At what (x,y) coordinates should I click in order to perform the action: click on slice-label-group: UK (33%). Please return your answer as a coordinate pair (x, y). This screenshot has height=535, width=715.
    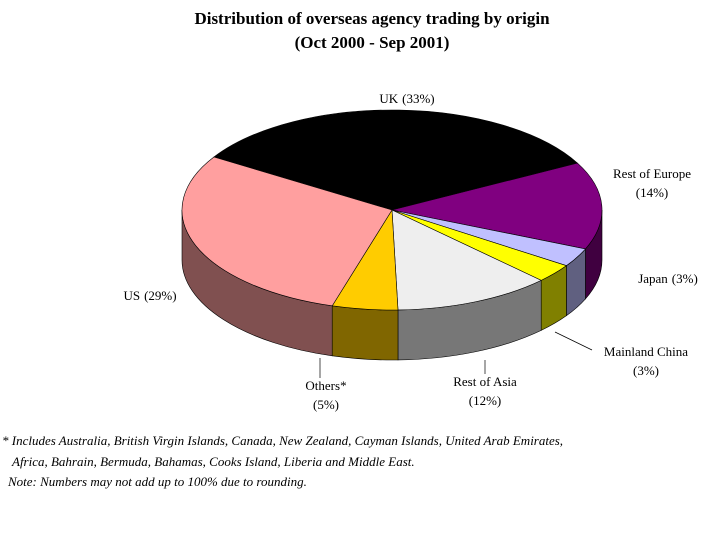
    Looking at the image, I should click on (406, 98).